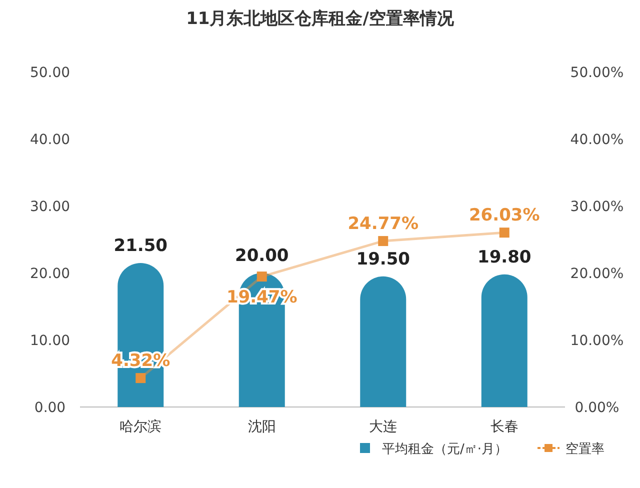  What do you see at coordinates (320, 19) in the screenshot?
I see `chart-title: 11月东北地区仓库租金/空置率情况` at bounding box center [320, 19].